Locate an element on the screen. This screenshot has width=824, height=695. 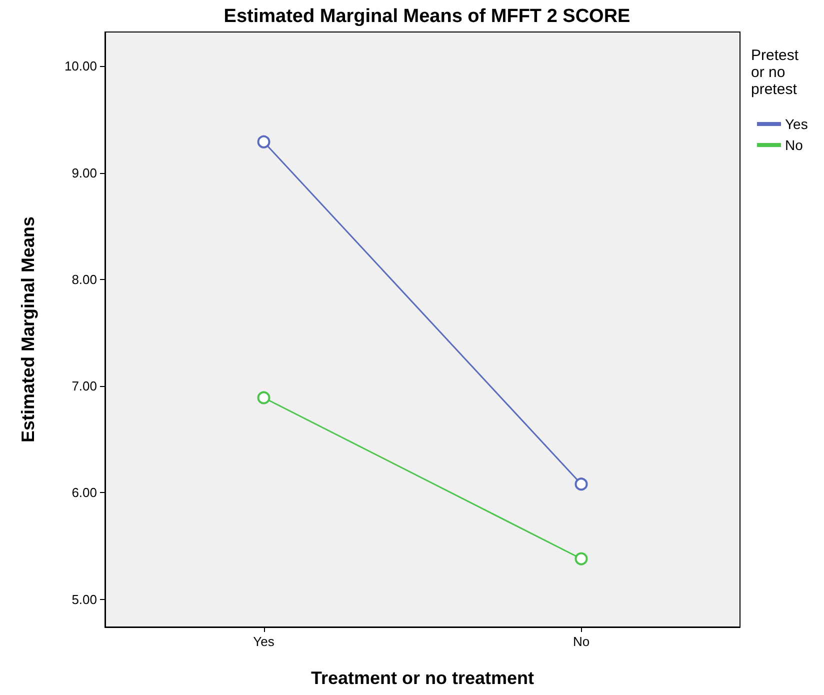
legend-label: No is located at coordinates (794, 145).